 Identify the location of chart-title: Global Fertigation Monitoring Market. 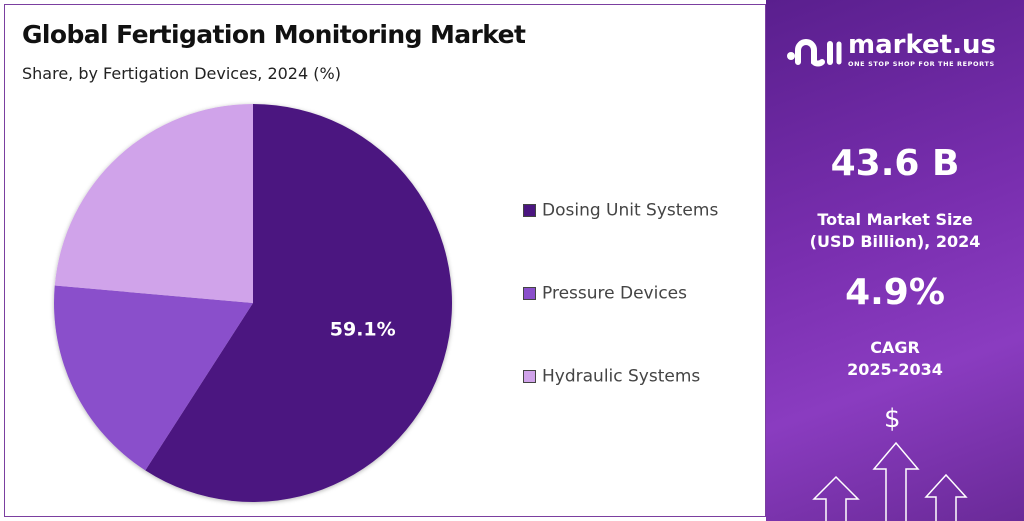
(274, 34).